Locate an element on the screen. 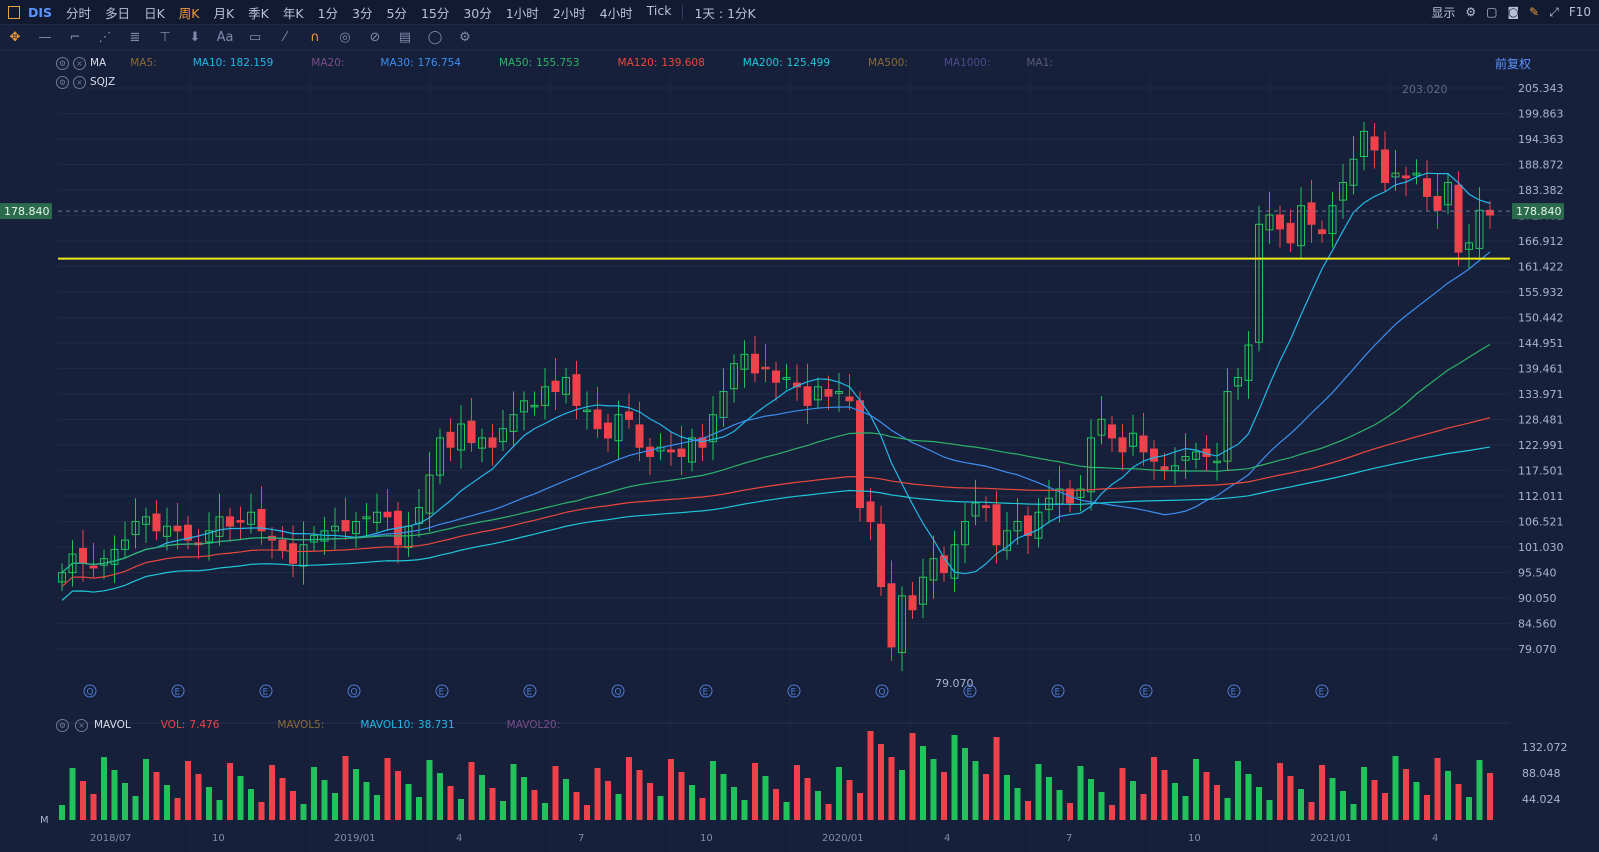 The image size is (1599, 852). timeframe-list: 分时 多日 日K 周K 月K 季K 年K 1分 3分 5分 15分 30分 1小时 2小时 4小时 Tick is located at coordinates (368, 12).